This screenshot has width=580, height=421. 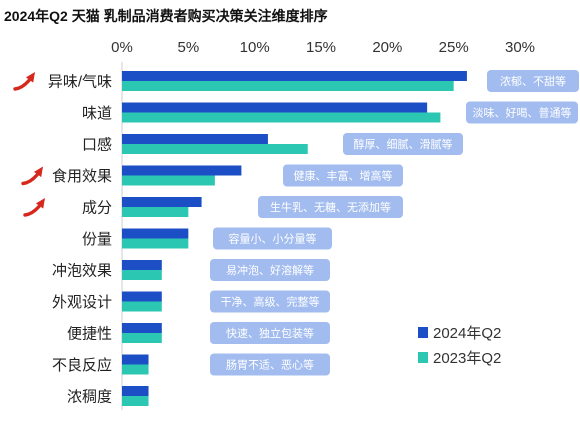 I want to click on annotation-box: 淡味、好喝、普通等, so click(x=522, y=112).